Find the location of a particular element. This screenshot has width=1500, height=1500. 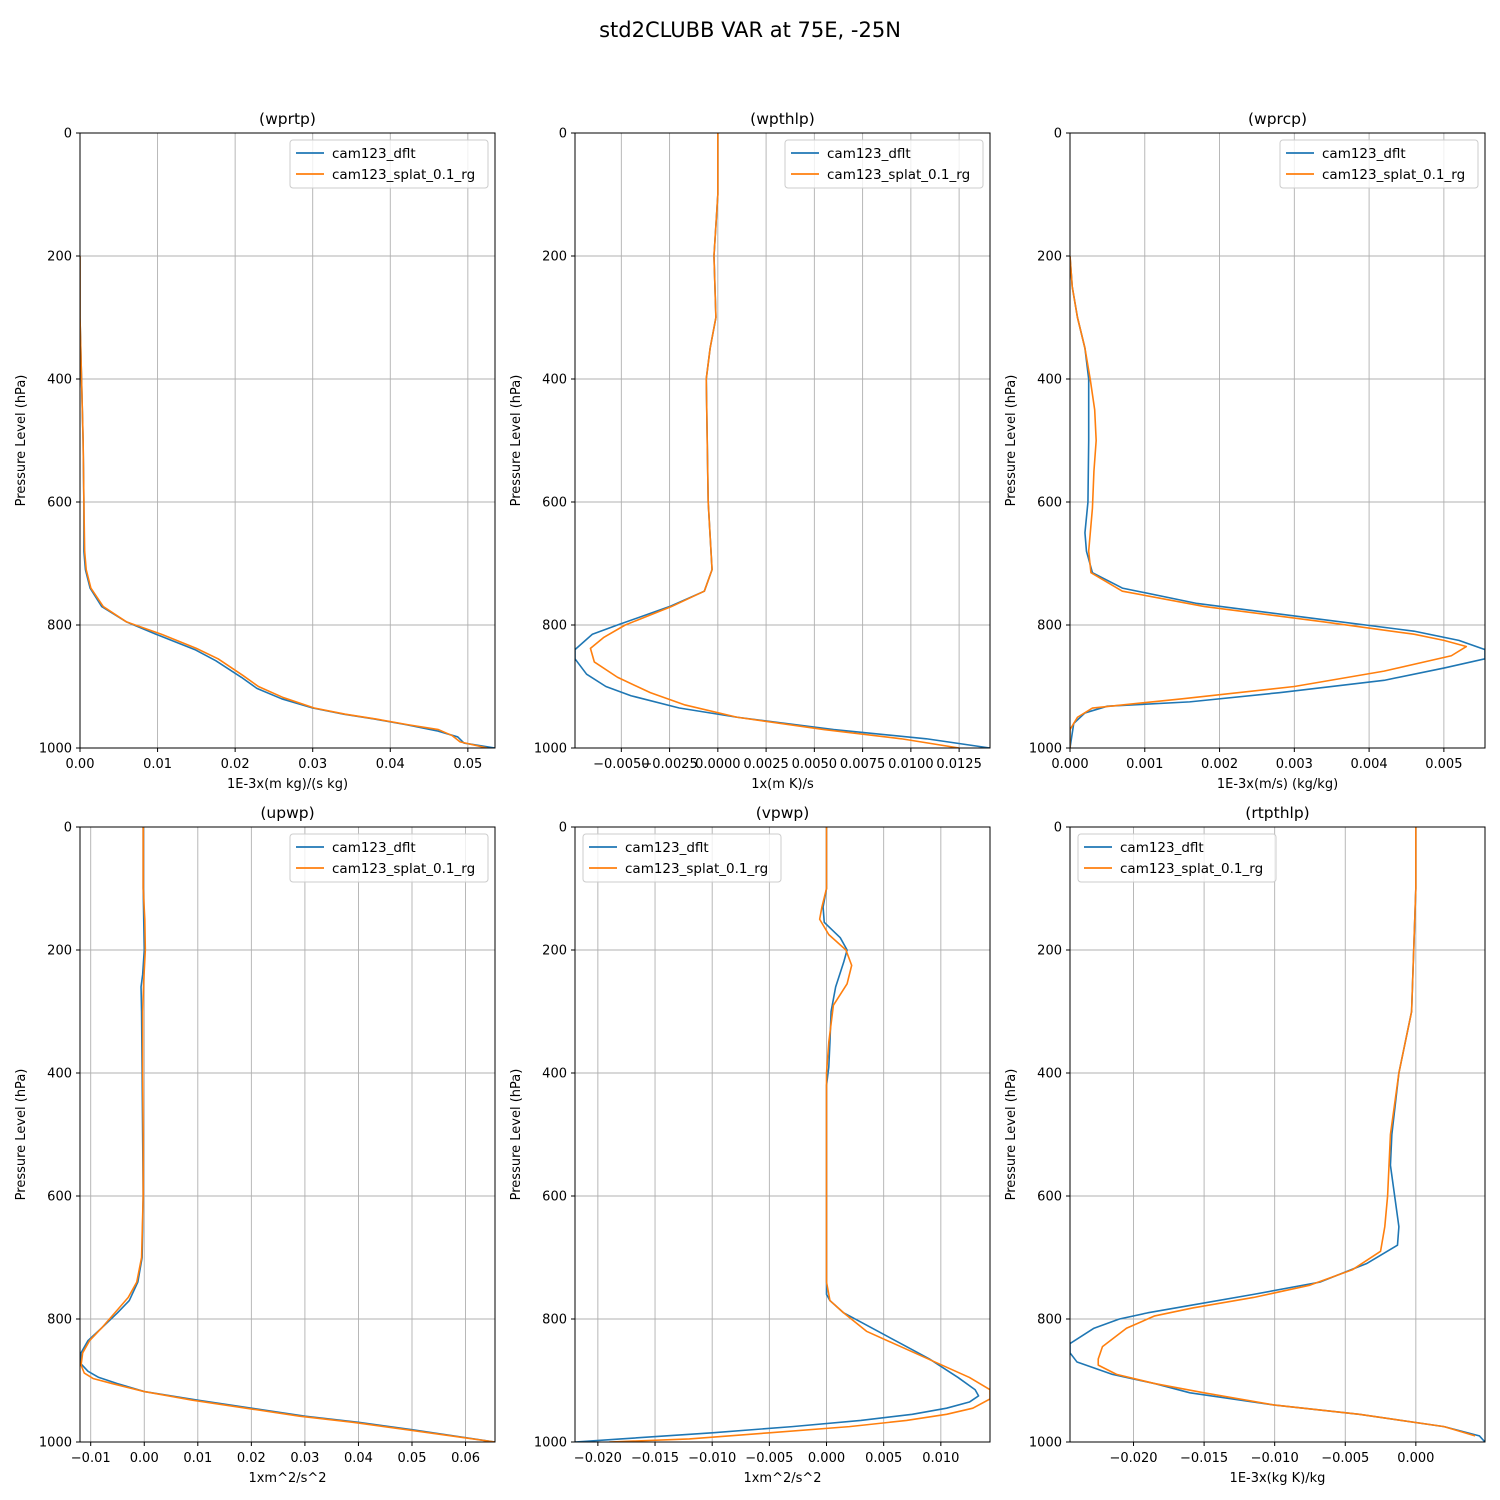

x-axis-label: 1E-3x(m kg)/(s kg) is located at coordinates (287, 784).